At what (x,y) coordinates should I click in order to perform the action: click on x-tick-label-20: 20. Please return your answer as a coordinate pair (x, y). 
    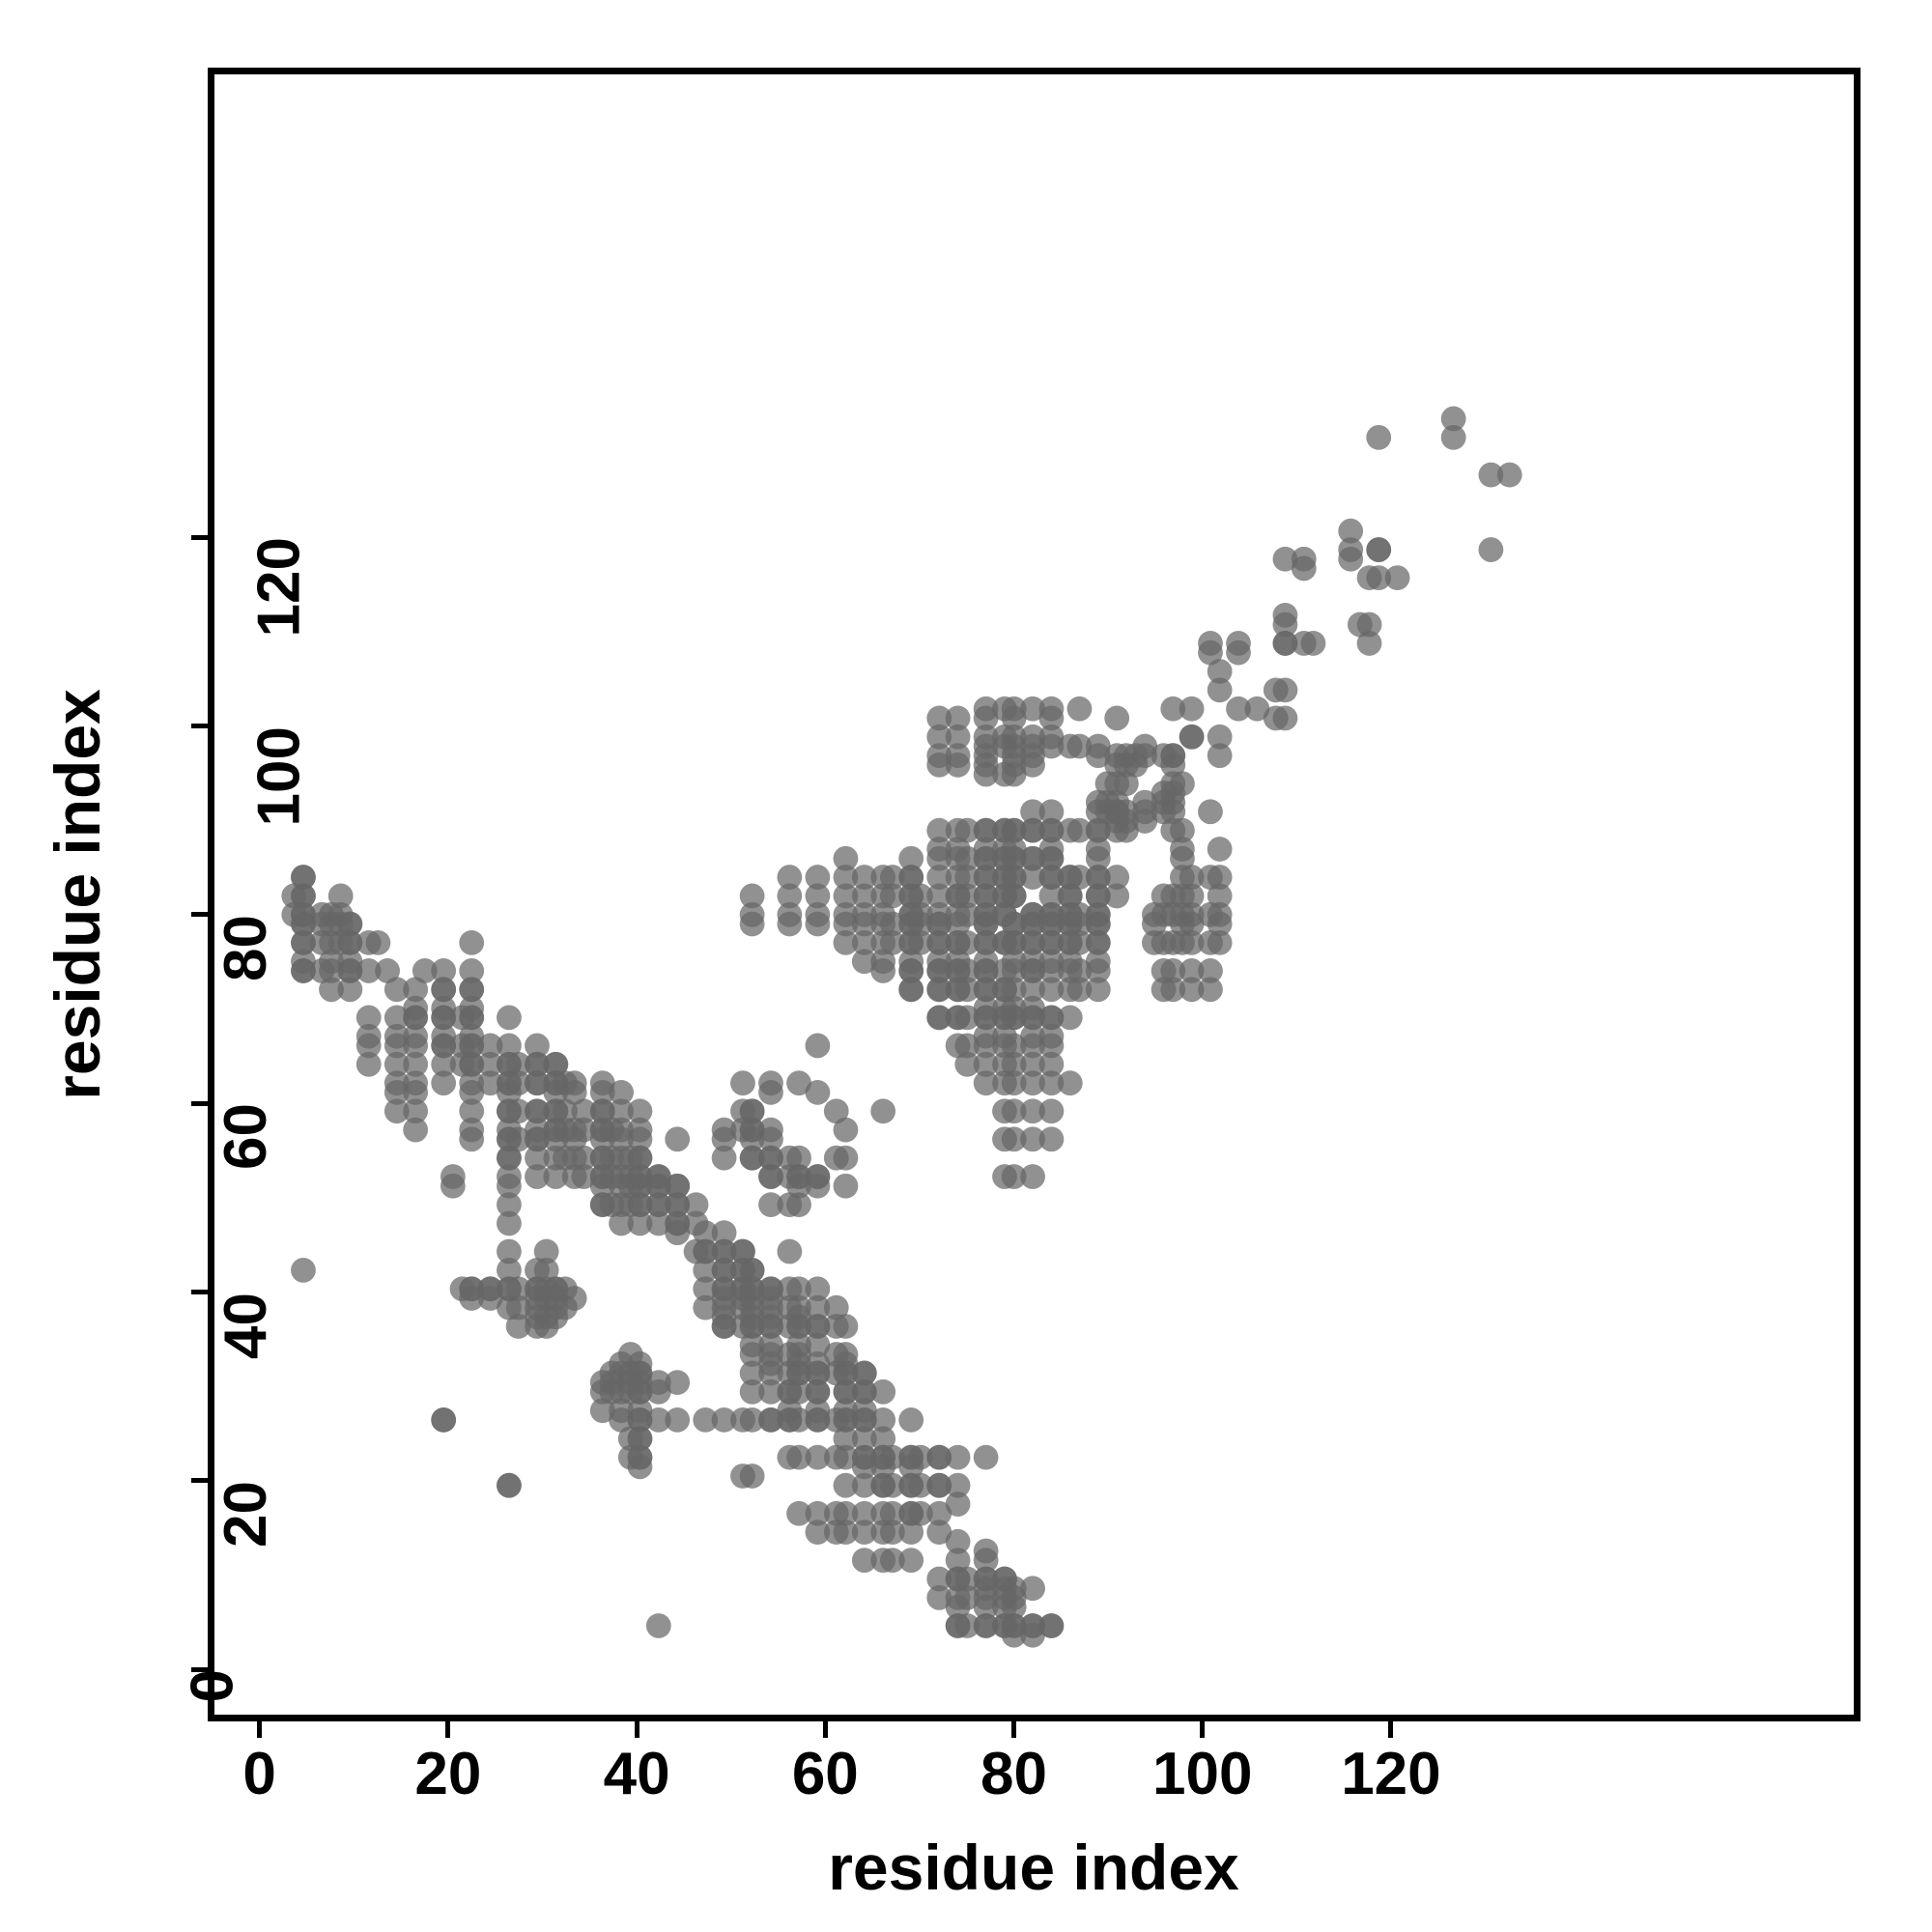
    Looking at the image, I should click on (448, 1774).